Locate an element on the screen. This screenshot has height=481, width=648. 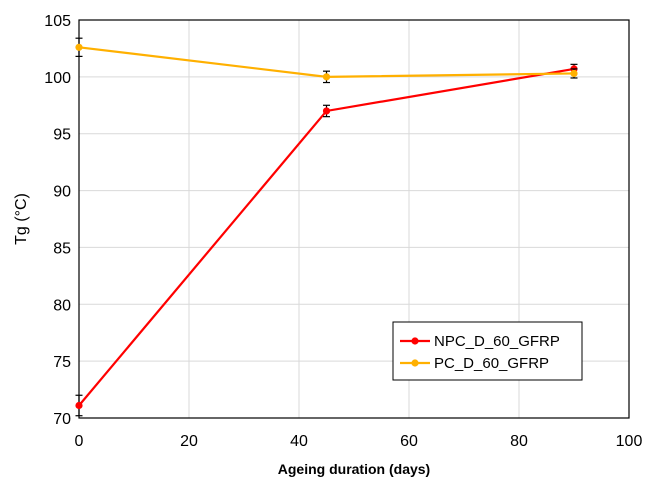
y-tick-label: 90 is located at coordinates (62, 192).